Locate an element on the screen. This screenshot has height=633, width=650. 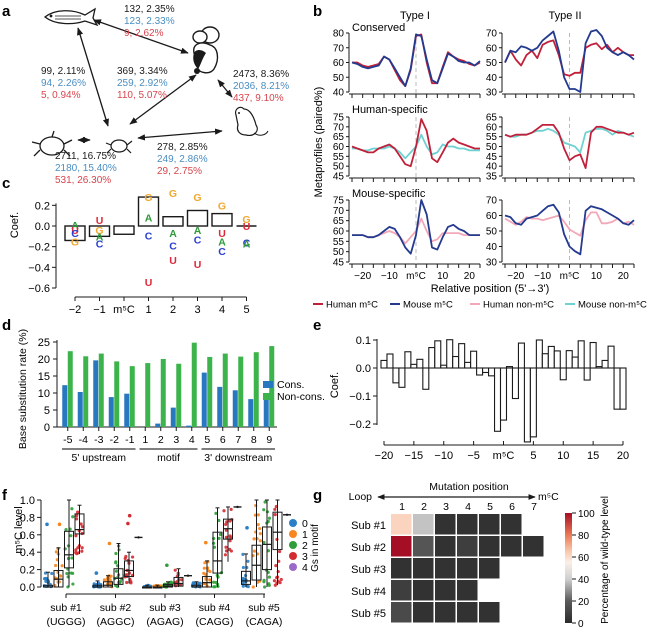
b-y-tick-label: 70 is located at coordinates (492, 201).